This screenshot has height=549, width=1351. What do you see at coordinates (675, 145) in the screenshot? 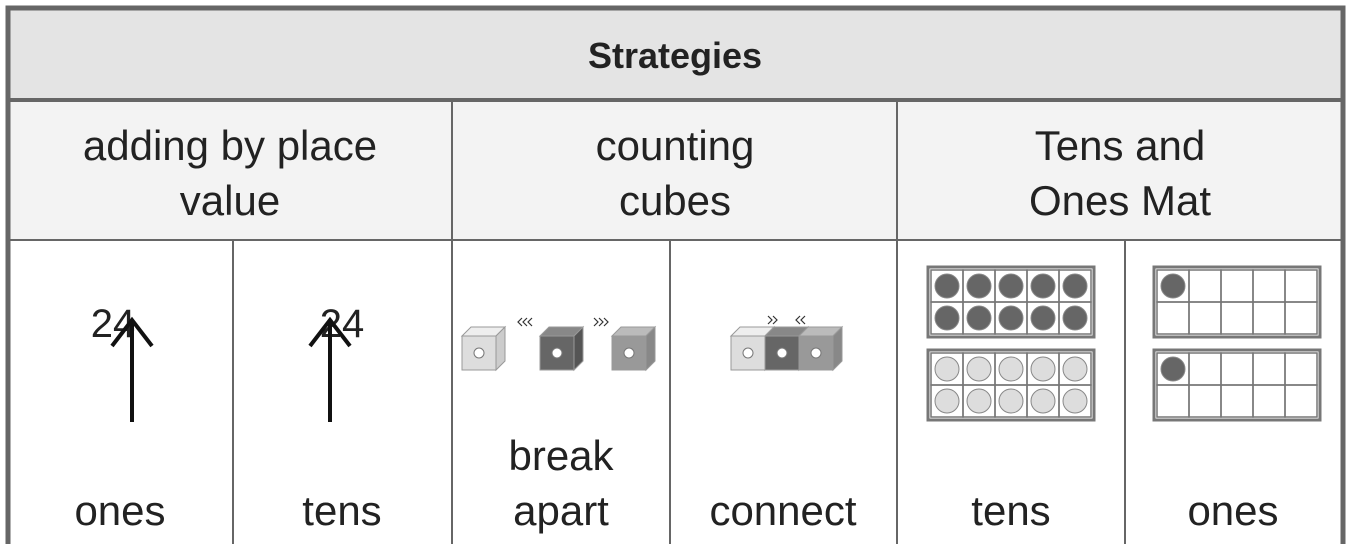
I see `group-label: counting` at bounding box center [675, 145].